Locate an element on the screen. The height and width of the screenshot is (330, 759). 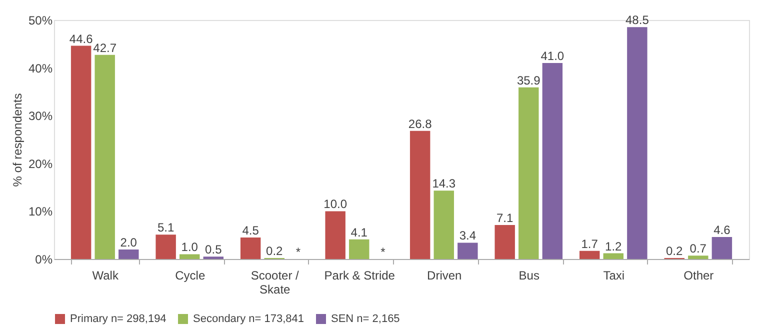
x-tick-label: Park & Stride is located at coordinates (360, 275).